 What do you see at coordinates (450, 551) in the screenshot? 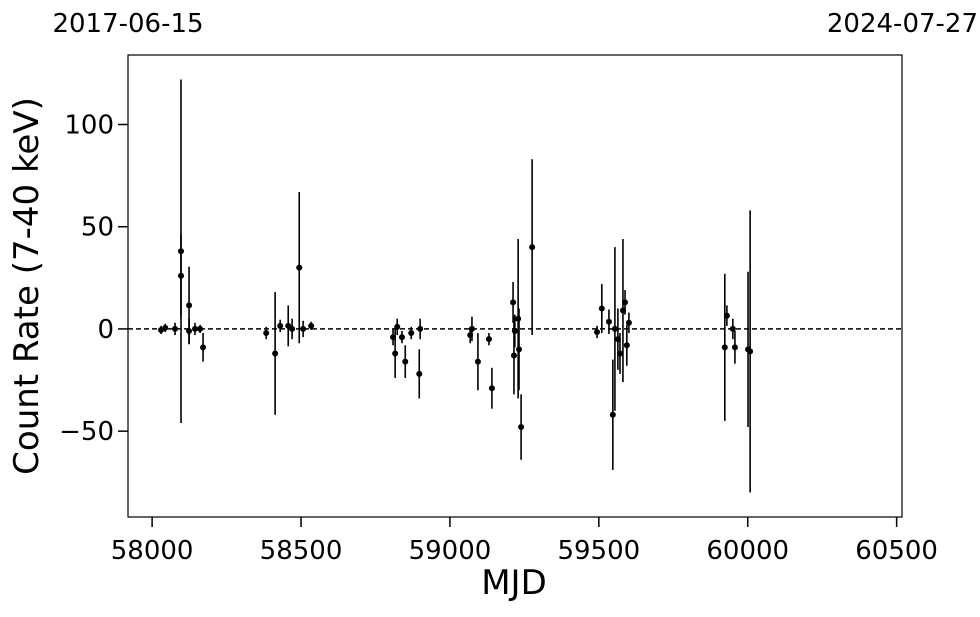
I see `x-tick-label: 59000` at bounding box center [450, 551].